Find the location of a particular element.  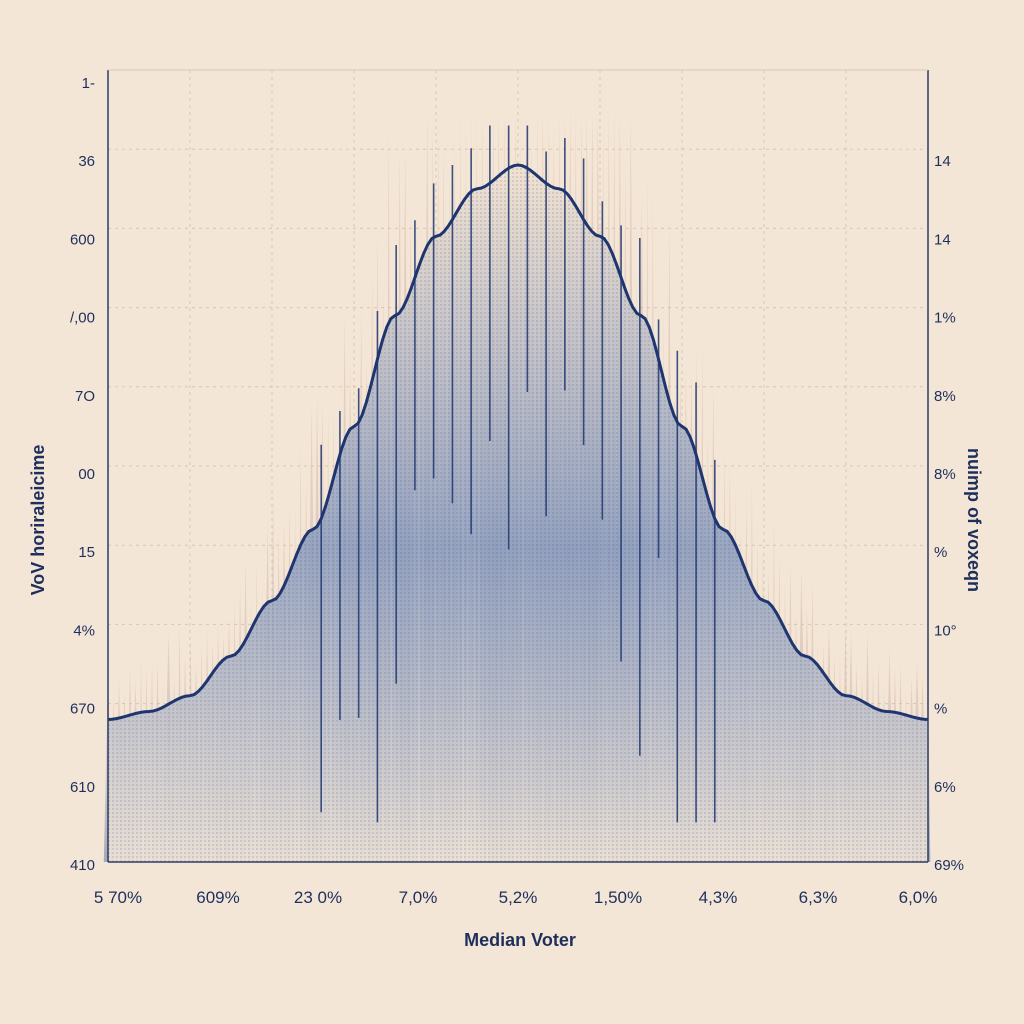

x-tick-label: 5 70% is located at coordinates (118, 897).